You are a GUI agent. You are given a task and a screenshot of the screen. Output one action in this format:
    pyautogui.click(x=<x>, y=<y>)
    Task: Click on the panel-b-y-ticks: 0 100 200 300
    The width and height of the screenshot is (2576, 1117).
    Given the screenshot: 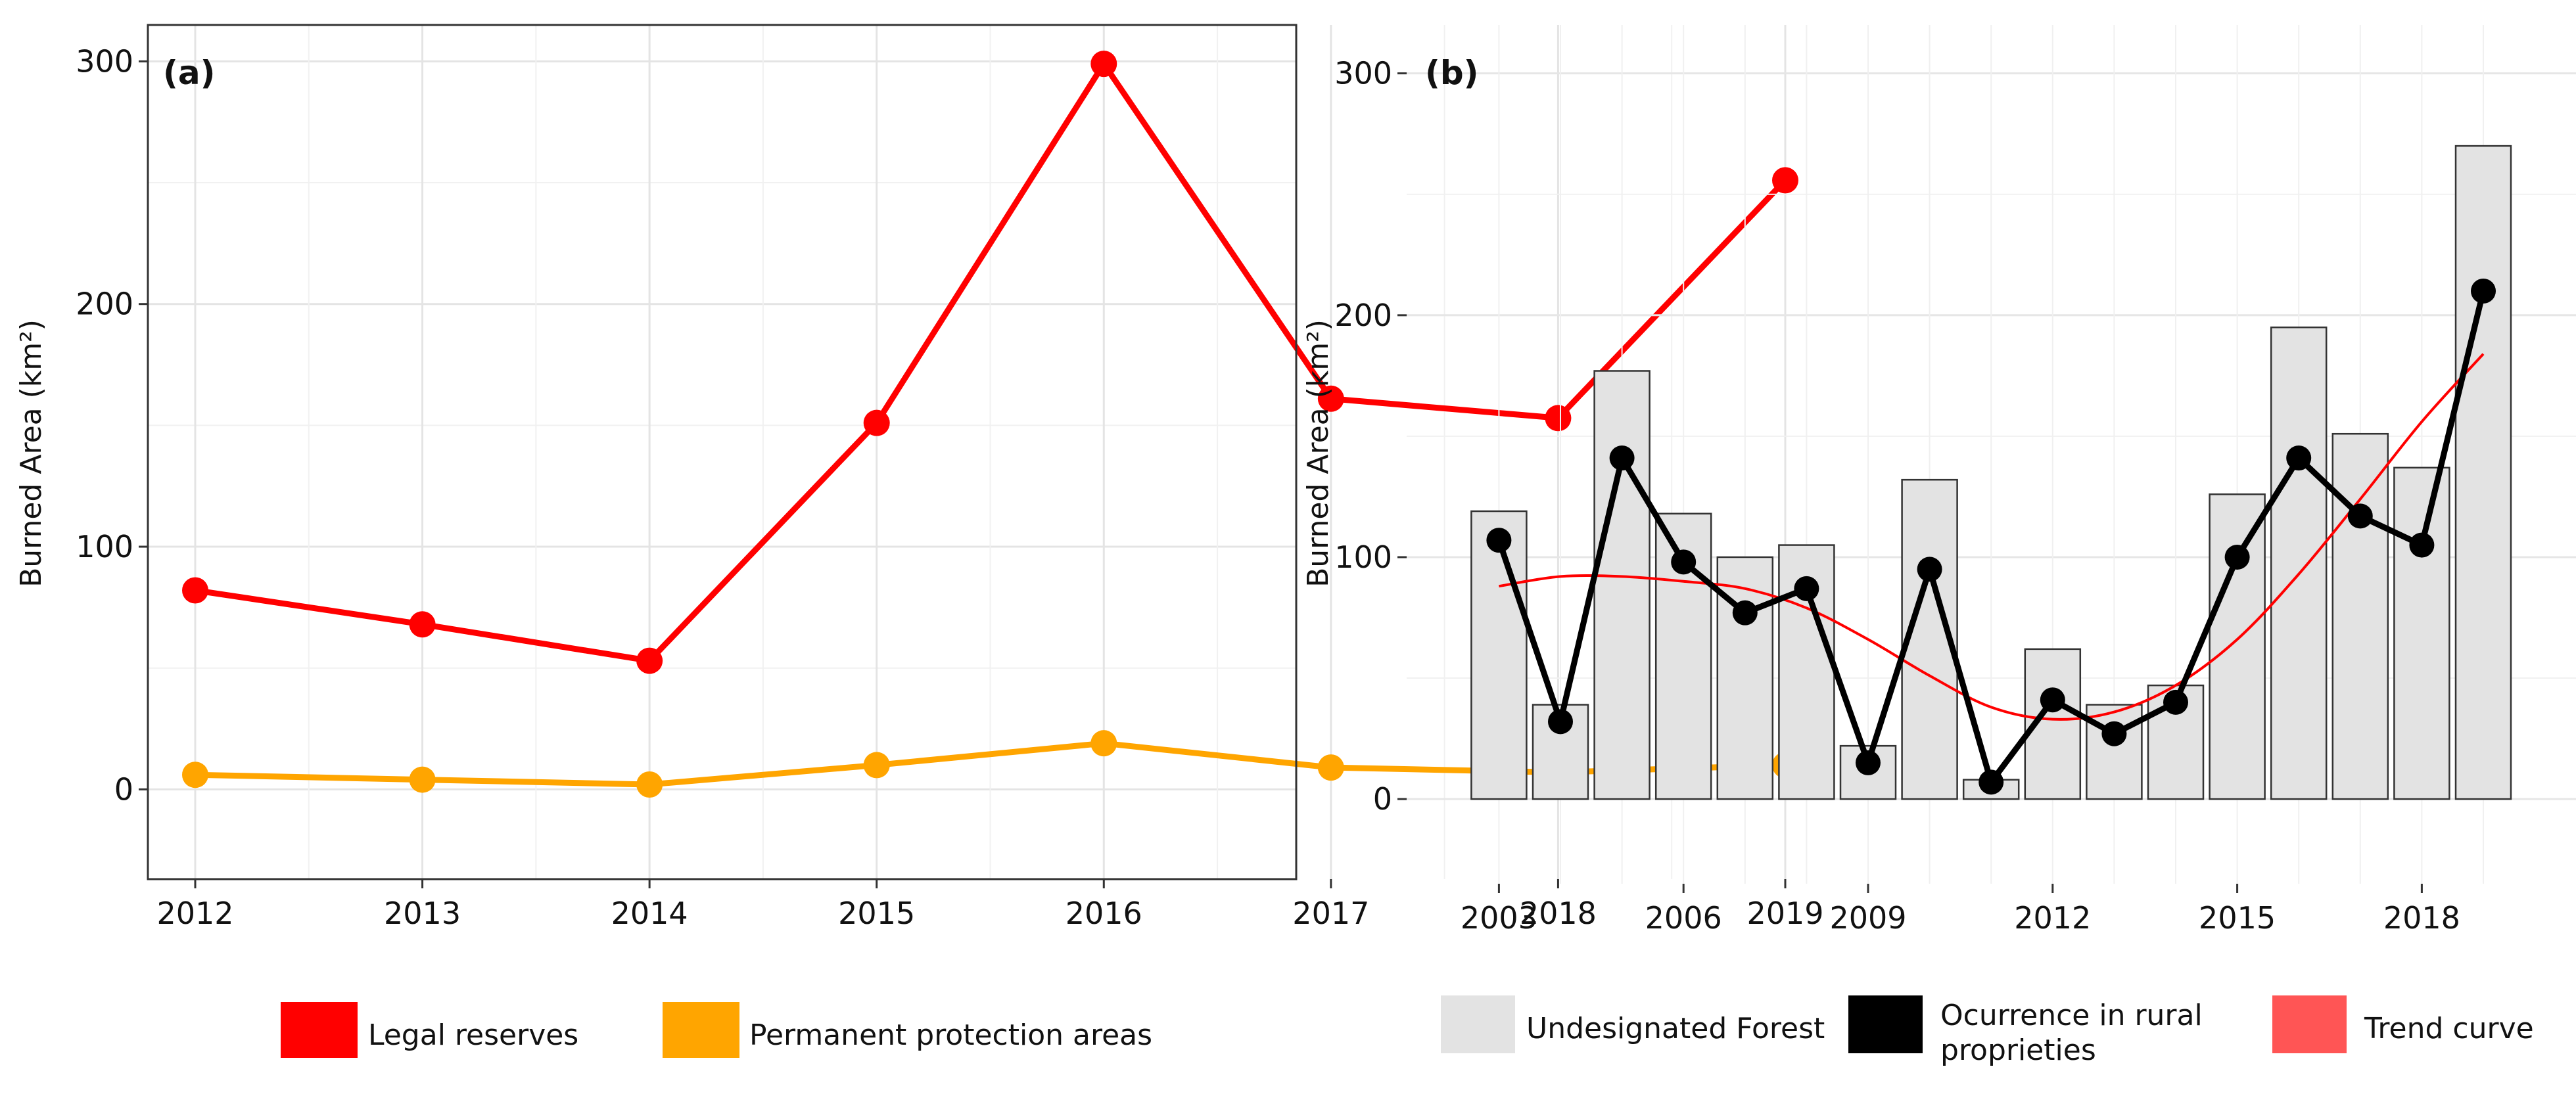 What is the action you would take?
    pyautogui.click(x=1370, y=437)
    